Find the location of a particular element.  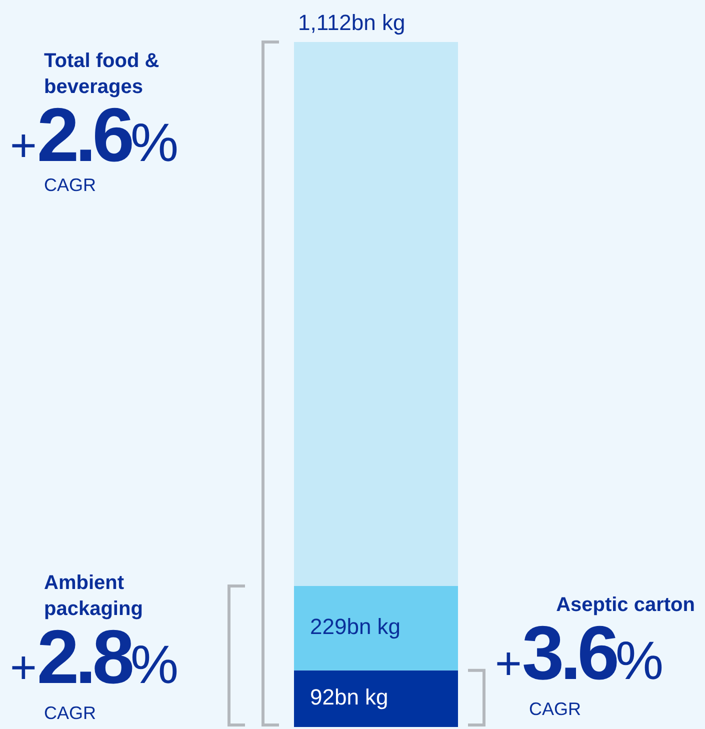

annotation: 1,112bn kg is located at coordinates (352, 22).